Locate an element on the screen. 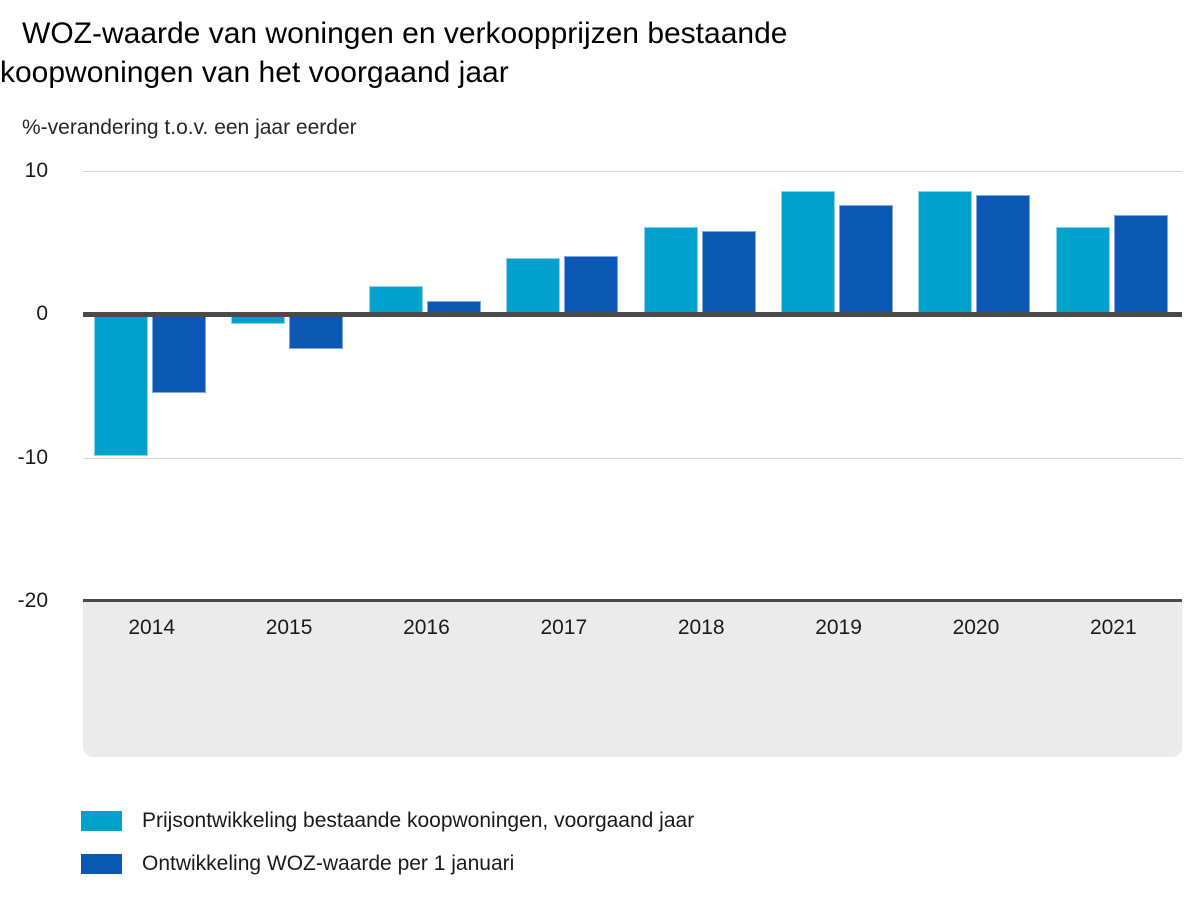  bar-prijsontwikkeling-2019 is located at coordinates (808, 253).